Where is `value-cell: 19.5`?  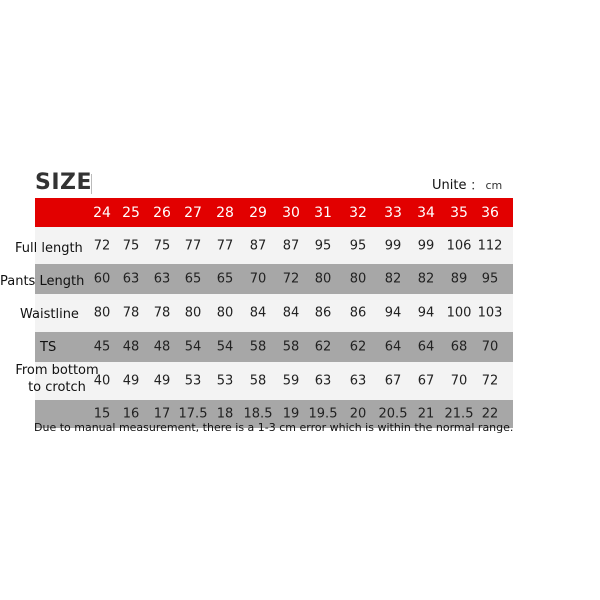 value-cell: 19.5 is located at coordinates (323, 414).